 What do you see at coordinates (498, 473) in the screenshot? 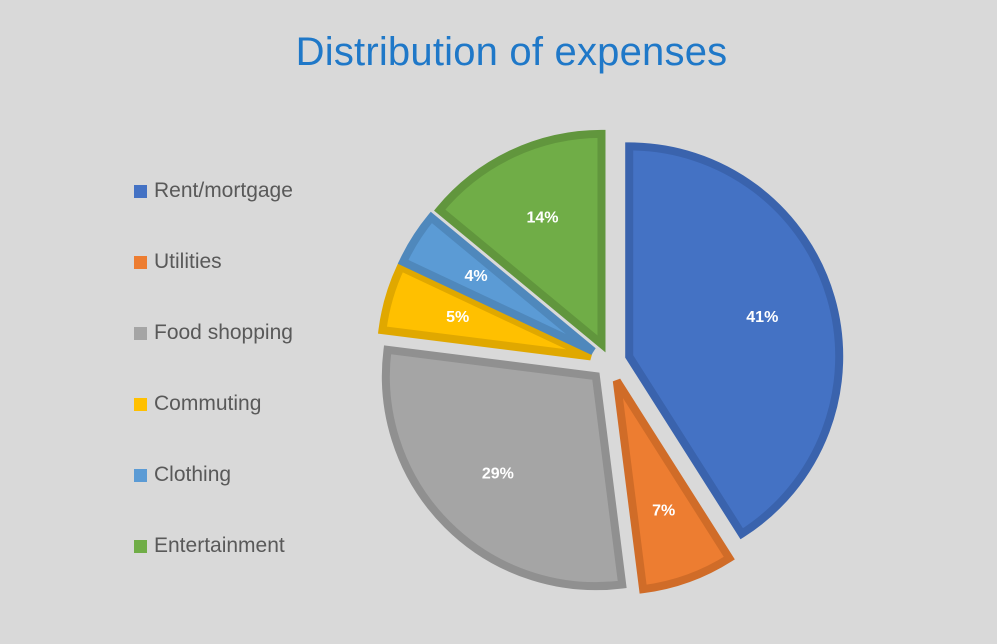
I see `pie-label-food-shopping: 29%` at bounding box center [498, 473].